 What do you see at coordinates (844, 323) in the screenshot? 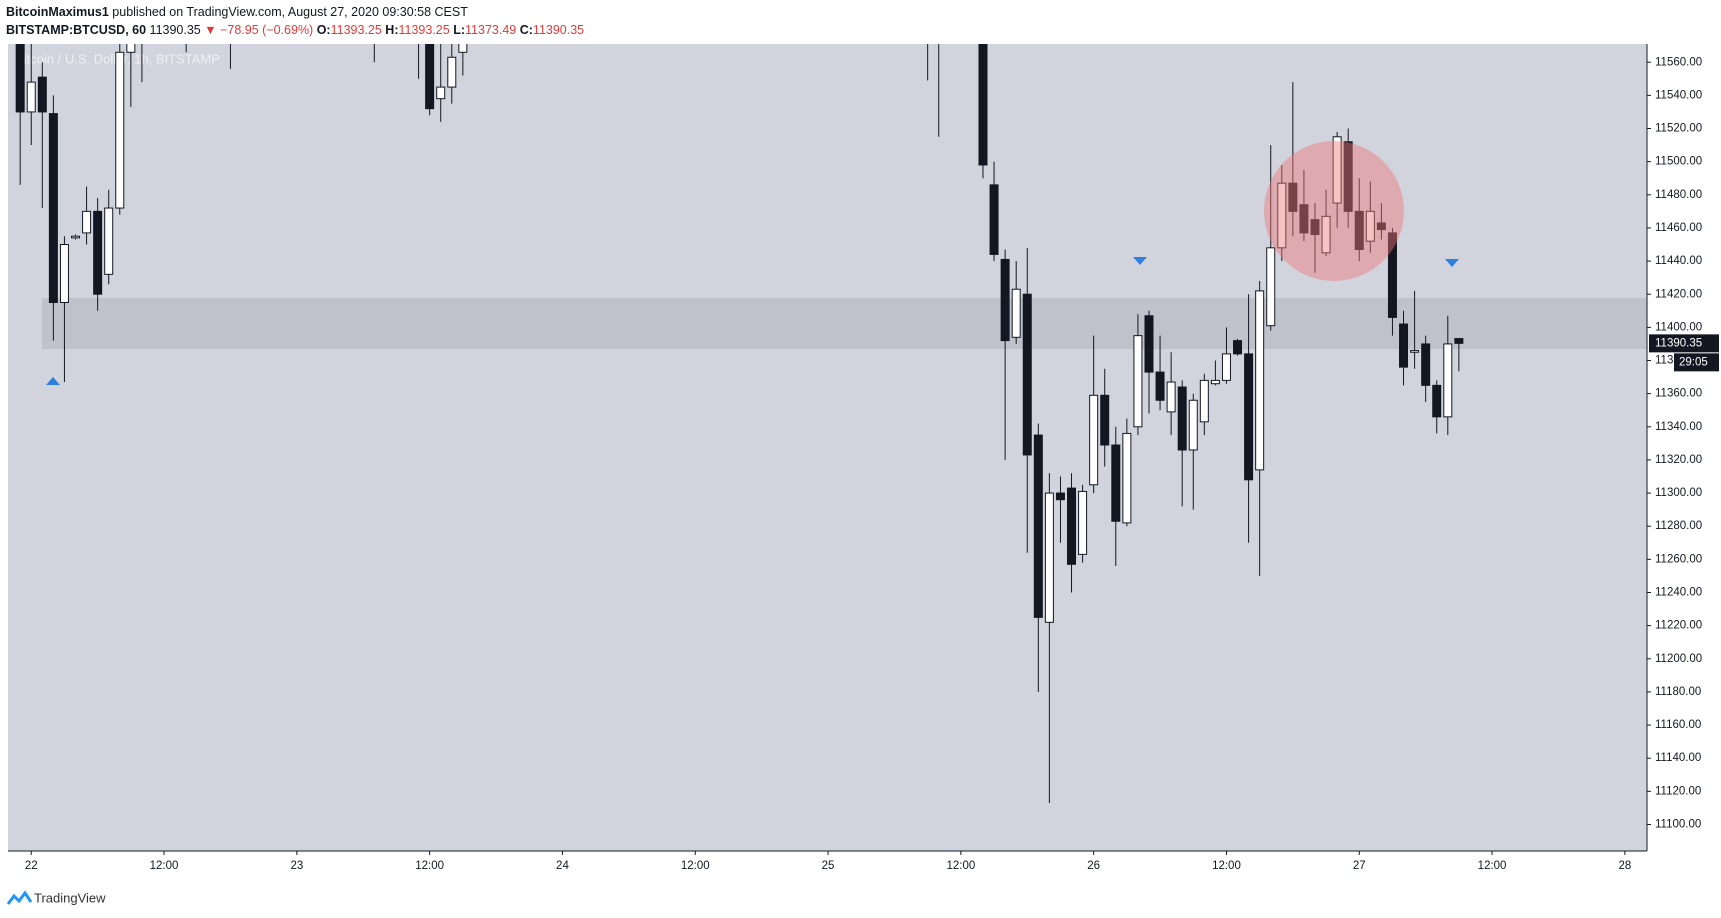
I see `support-zone` at bounding box center [844, 323].